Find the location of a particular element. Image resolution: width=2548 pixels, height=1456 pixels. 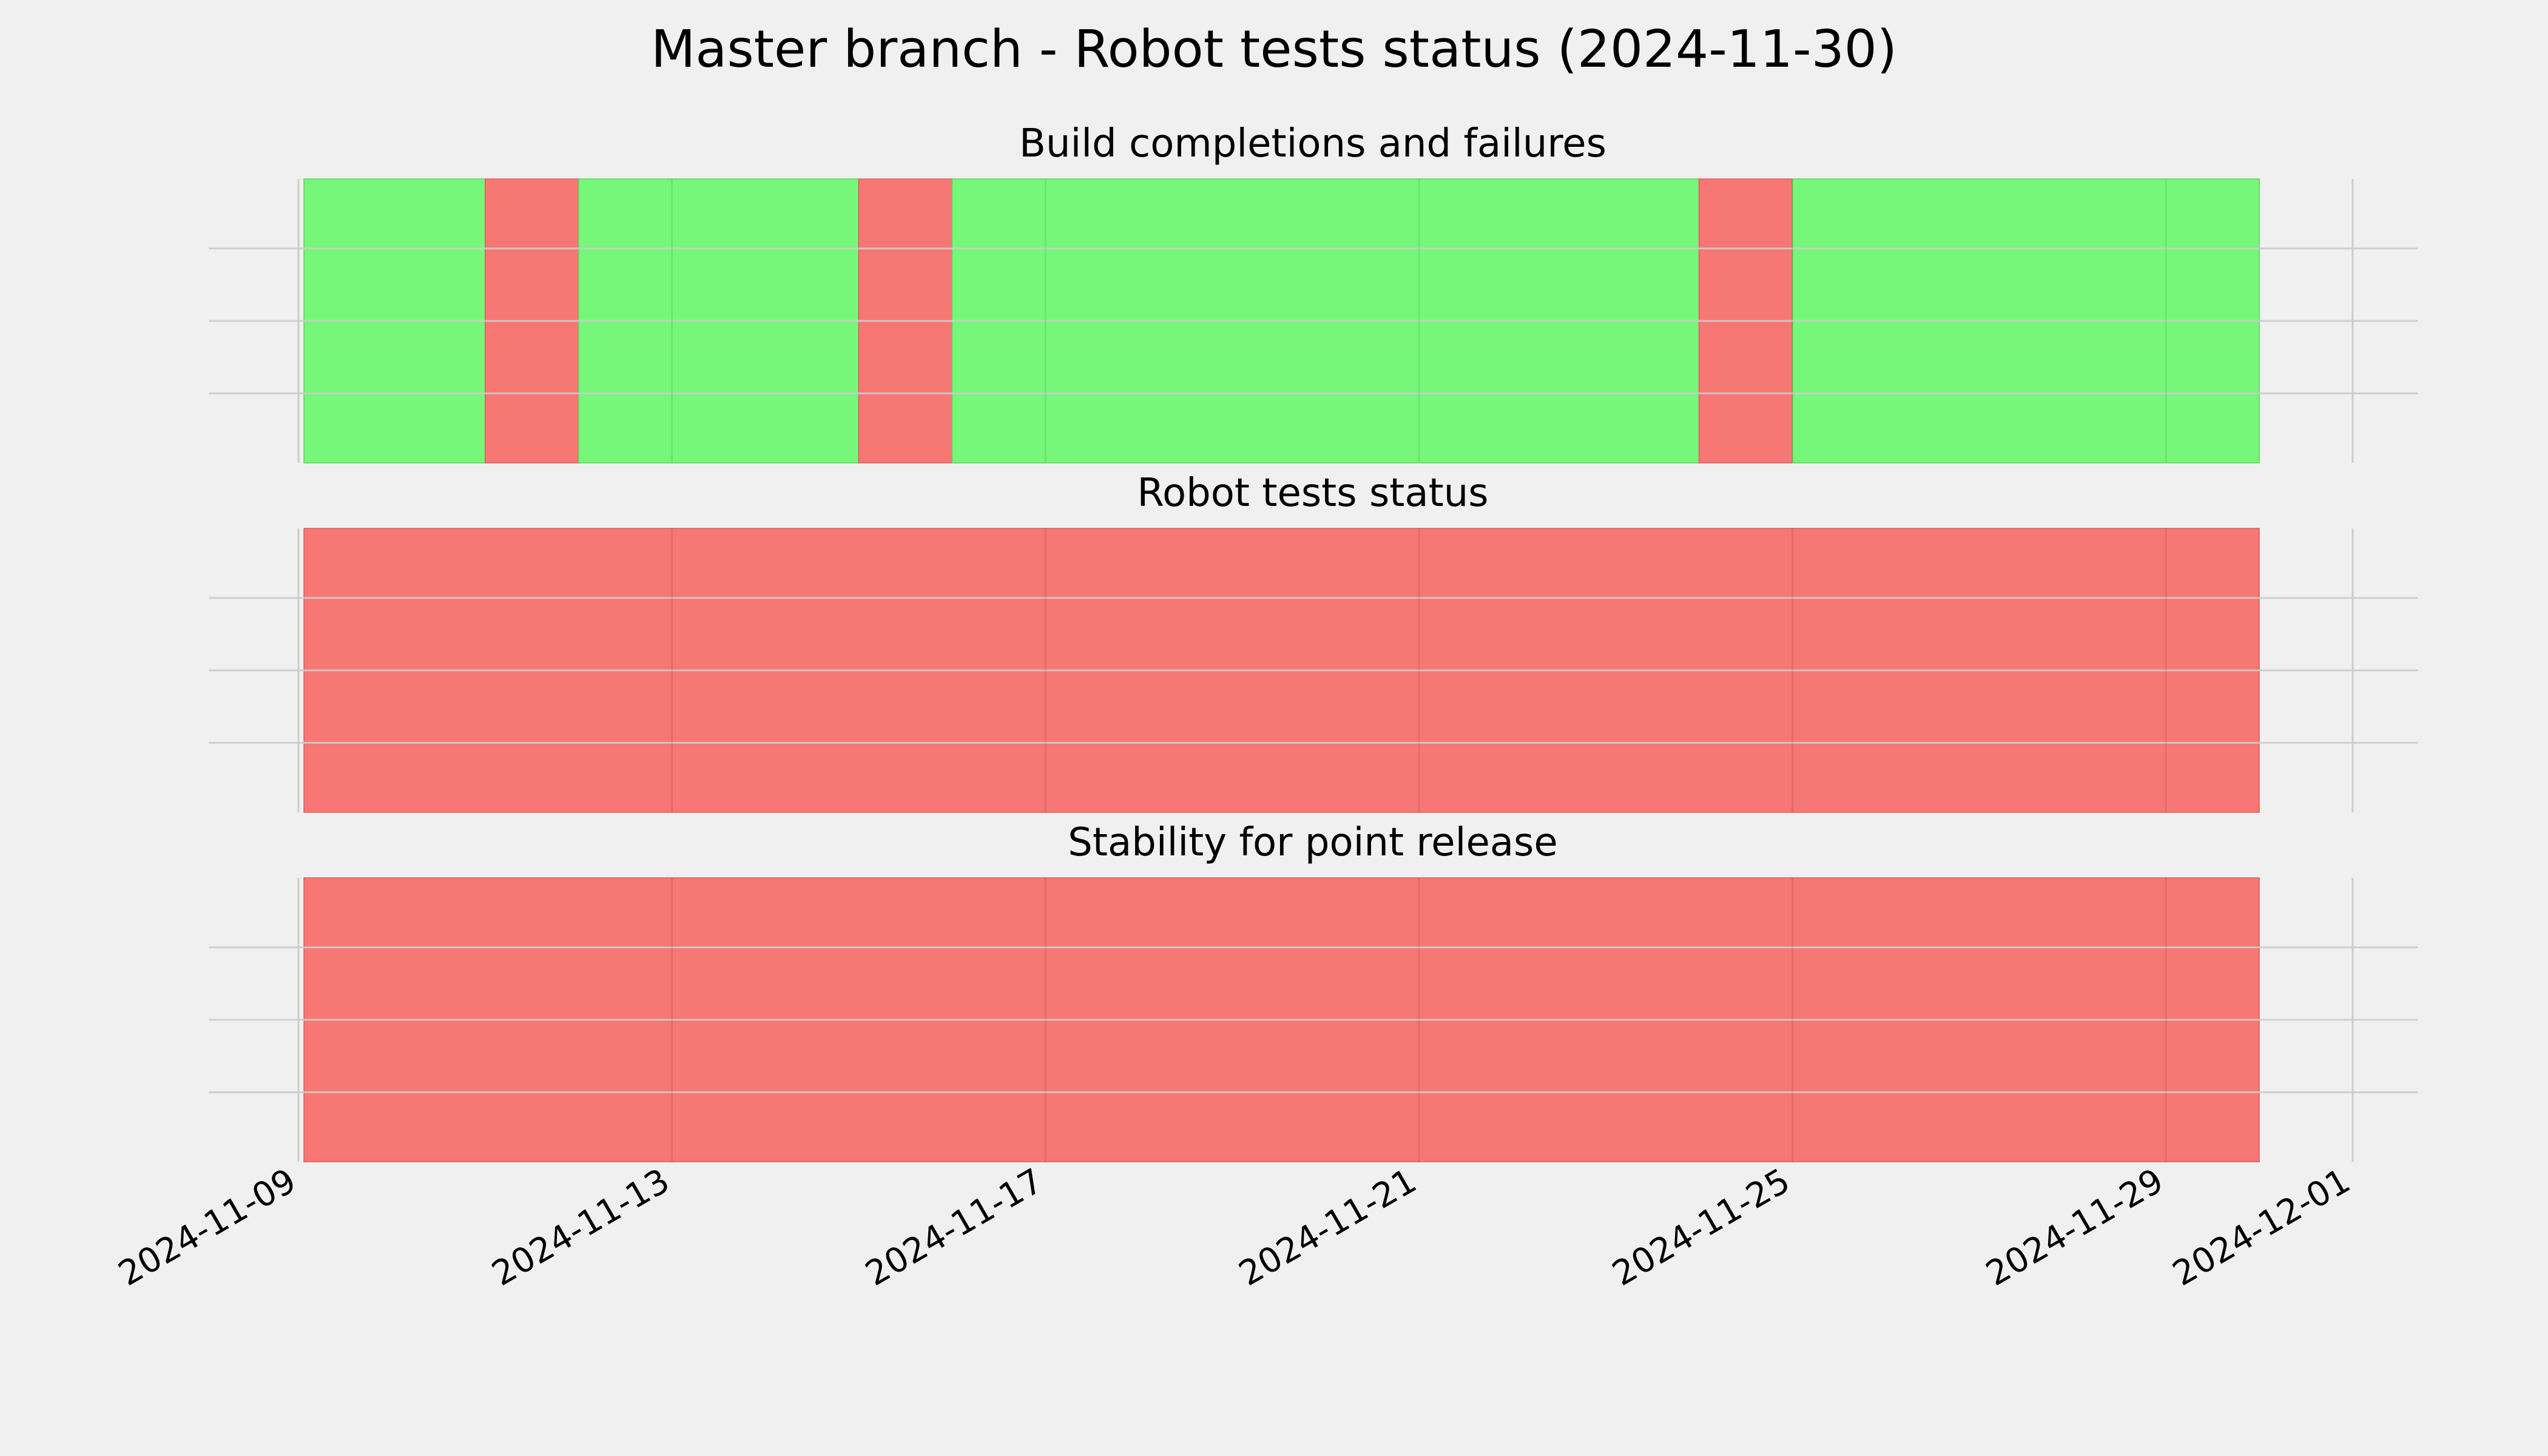

panel-title: Stability for point release is located at coordinates (1313, 842).